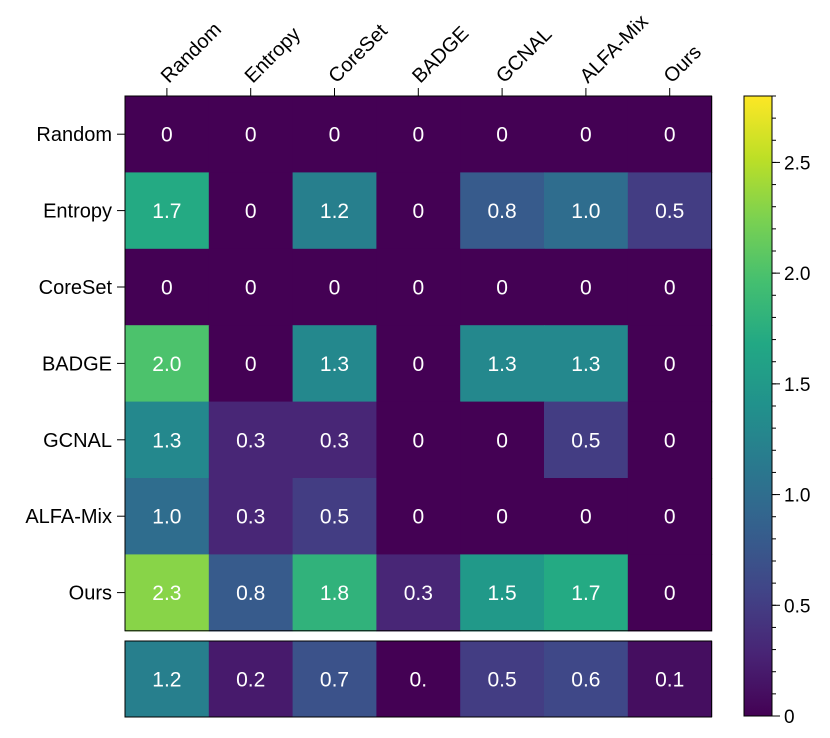 The height and width of the screenshot is (738, 830). I want to click on cell-alfa-mix-random, so click(167, 516).